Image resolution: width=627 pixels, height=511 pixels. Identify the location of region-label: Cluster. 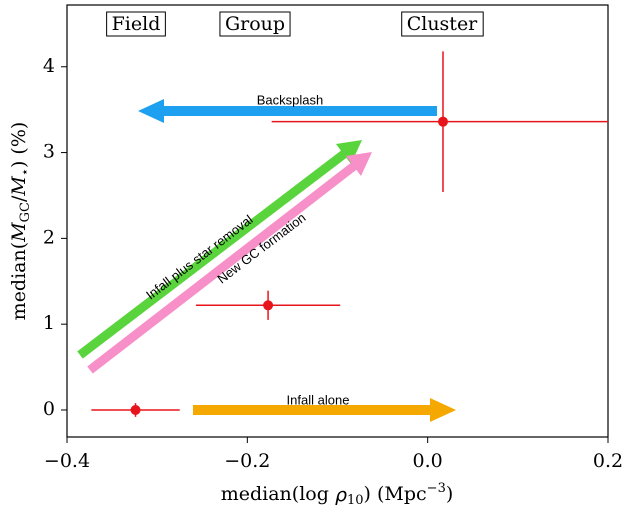
(442, 24).